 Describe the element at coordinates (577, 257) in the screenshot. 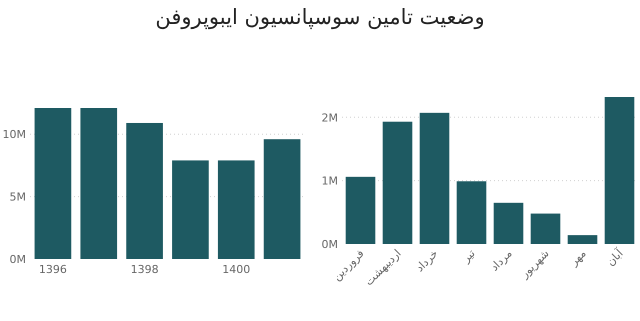

I see `x-tick-label: مهر` at that location.